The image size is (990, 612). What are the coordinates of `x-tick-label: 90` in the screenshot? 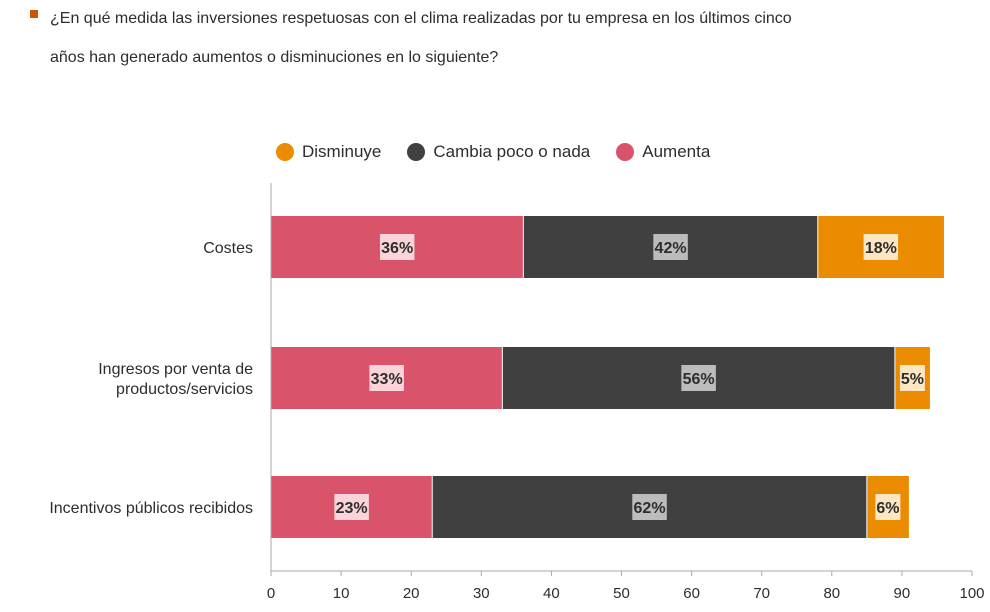 It's located at (902, 593).